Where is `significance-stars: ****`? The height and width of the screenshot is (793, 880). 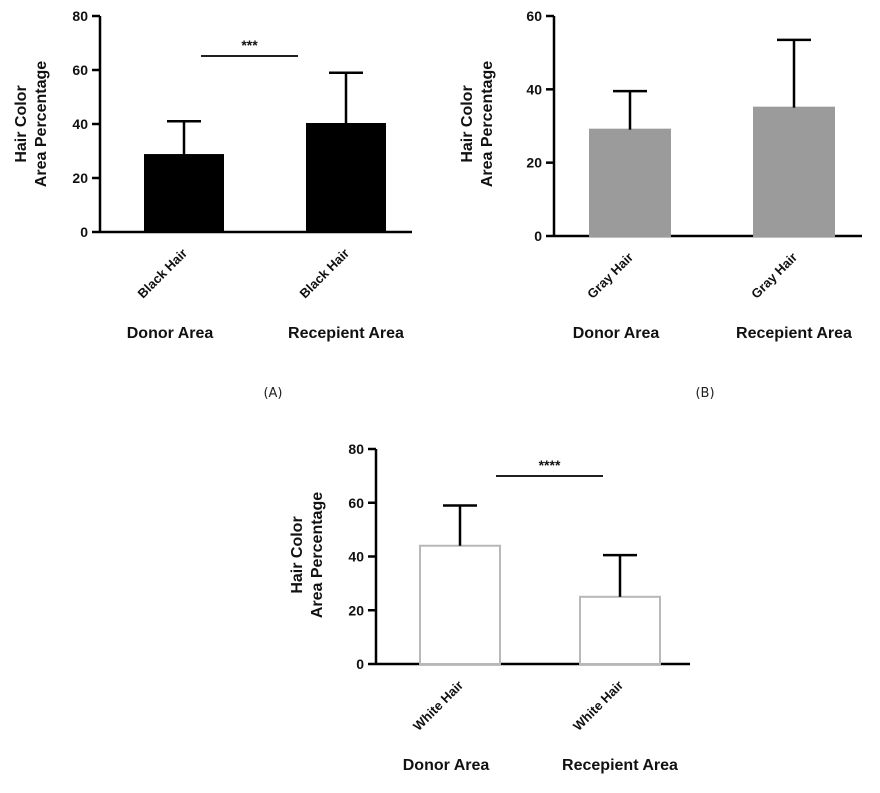
significance-stars: **** is located at coordinates (550, 465).